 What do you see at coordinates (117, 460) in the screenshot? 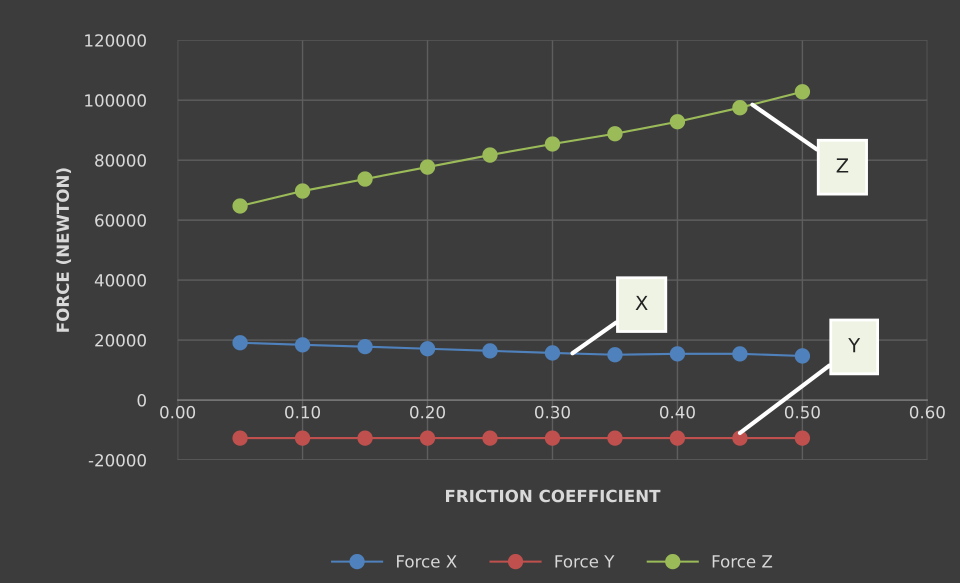
I see `y-tick-label: -20000` at bounding box center [117, 460].